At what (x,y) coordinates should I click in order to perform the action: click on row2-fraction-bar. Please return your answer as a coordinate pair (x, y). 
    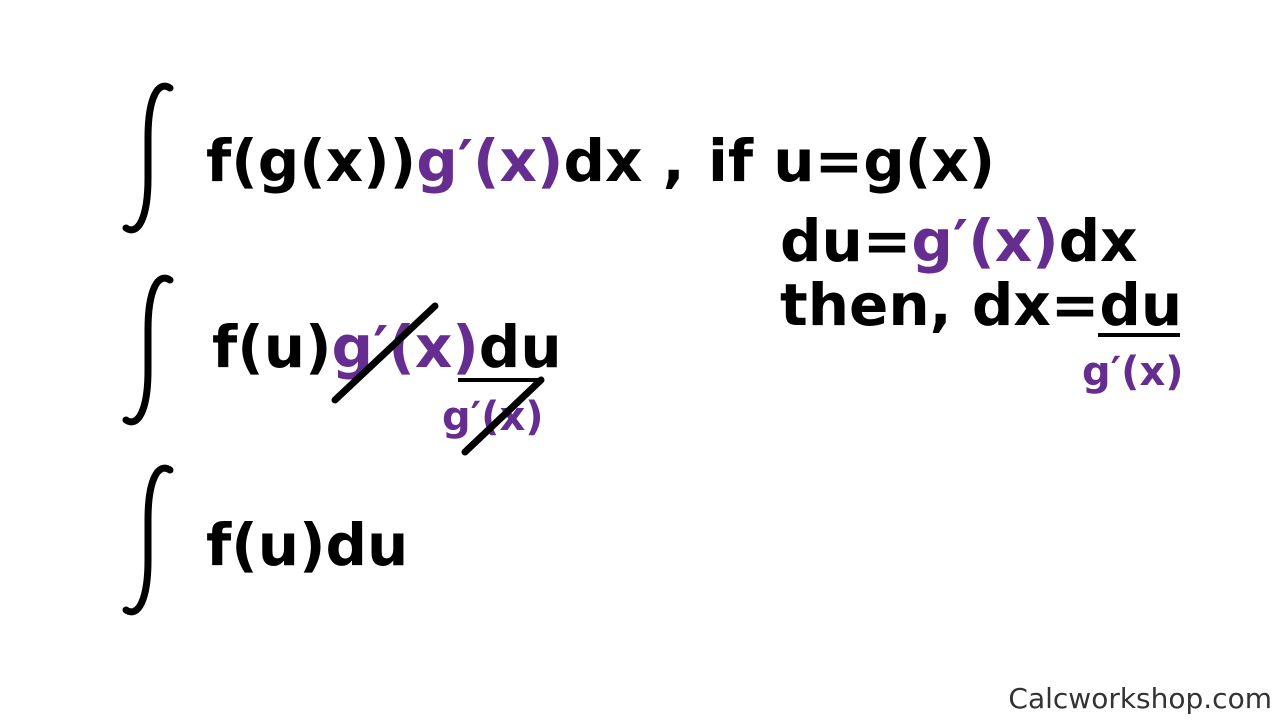
    Looking at the image, I should click on (500, 380).